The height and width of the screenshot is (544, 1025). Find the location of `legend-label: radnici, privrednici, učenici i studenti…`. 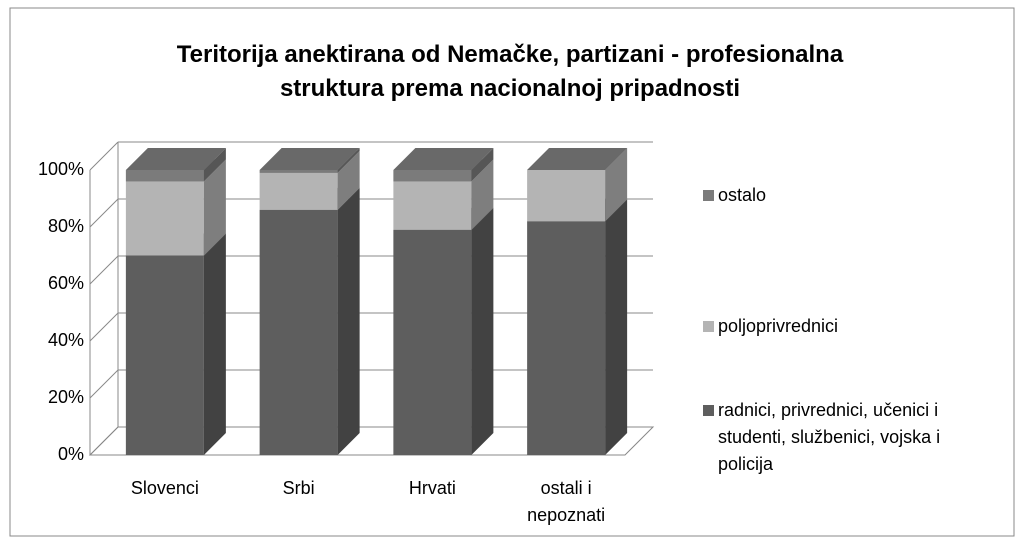

legend-label: radnici, privrednici, učenici i studenti… is located at coordinates (829, 437).